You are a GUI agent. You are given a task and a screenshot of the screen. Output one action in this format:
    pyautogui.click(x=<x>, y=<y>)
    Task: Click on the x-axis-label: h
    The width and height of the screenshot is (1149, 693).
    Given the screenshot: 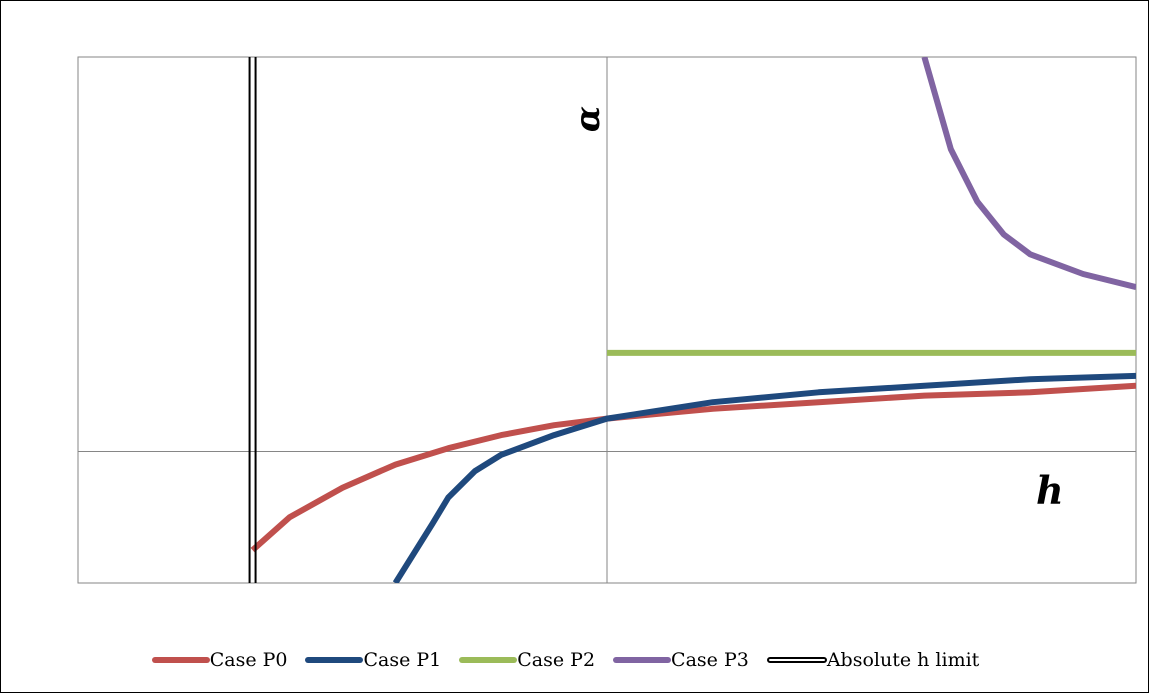 What is the action you would take?
    pyautogui.click(x=1050, y=490)
    